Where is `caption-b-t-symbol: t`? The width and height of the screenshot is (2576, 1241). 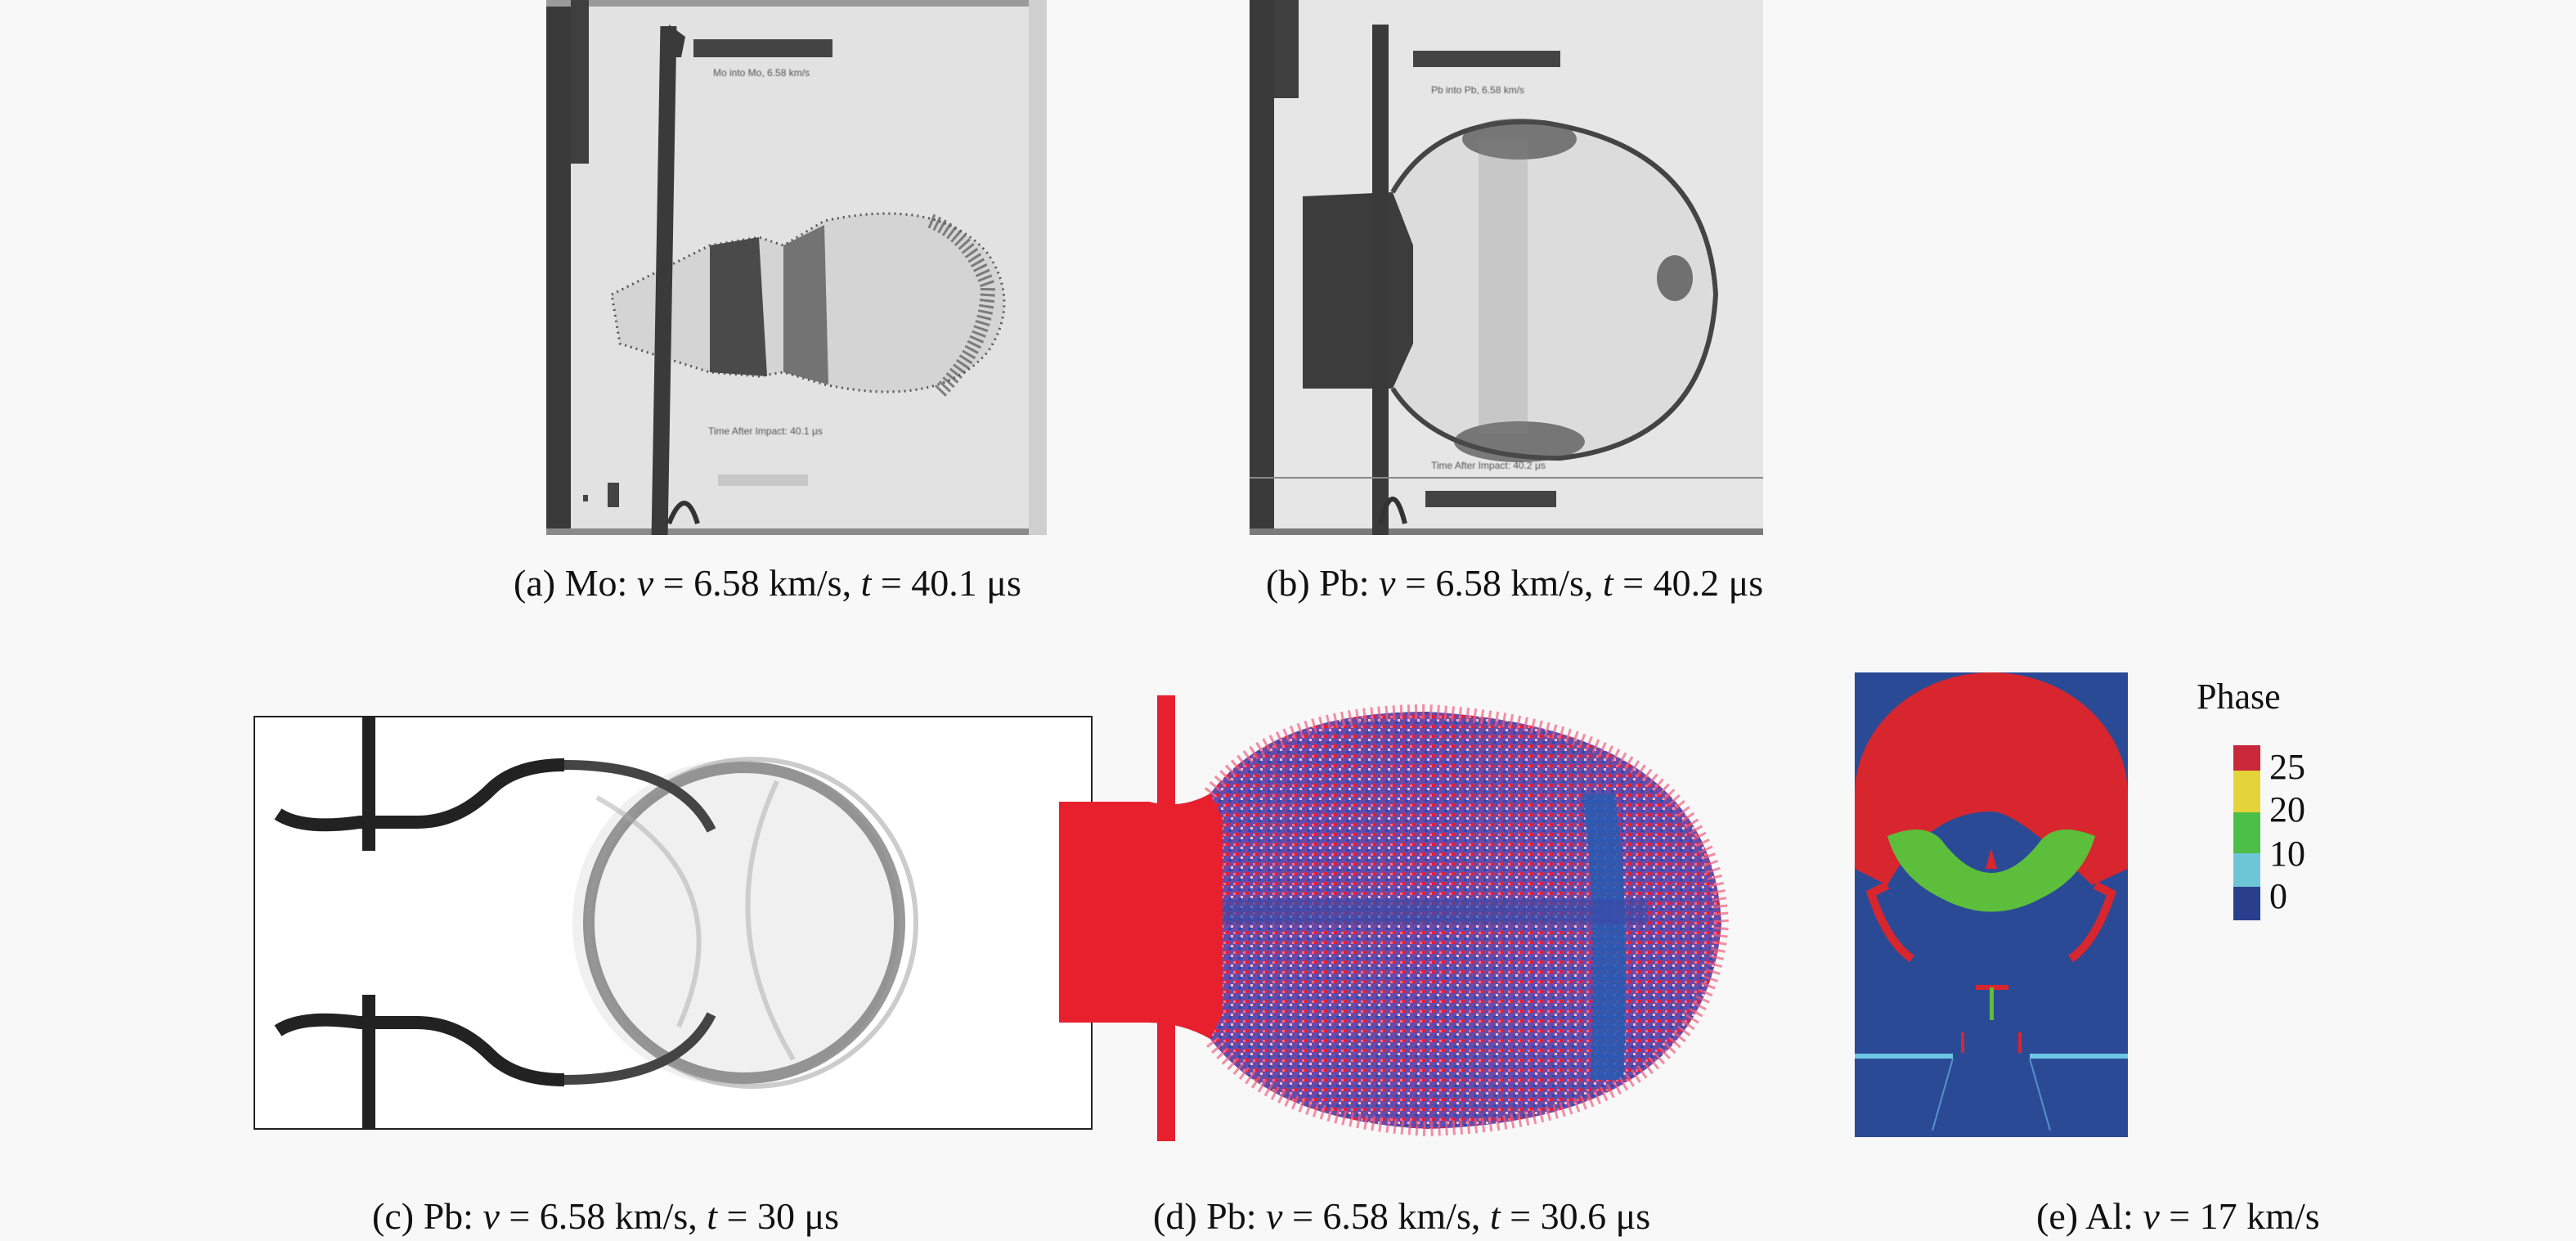 caption-b-t-symbol: t is located at coordinates (1608, 583).